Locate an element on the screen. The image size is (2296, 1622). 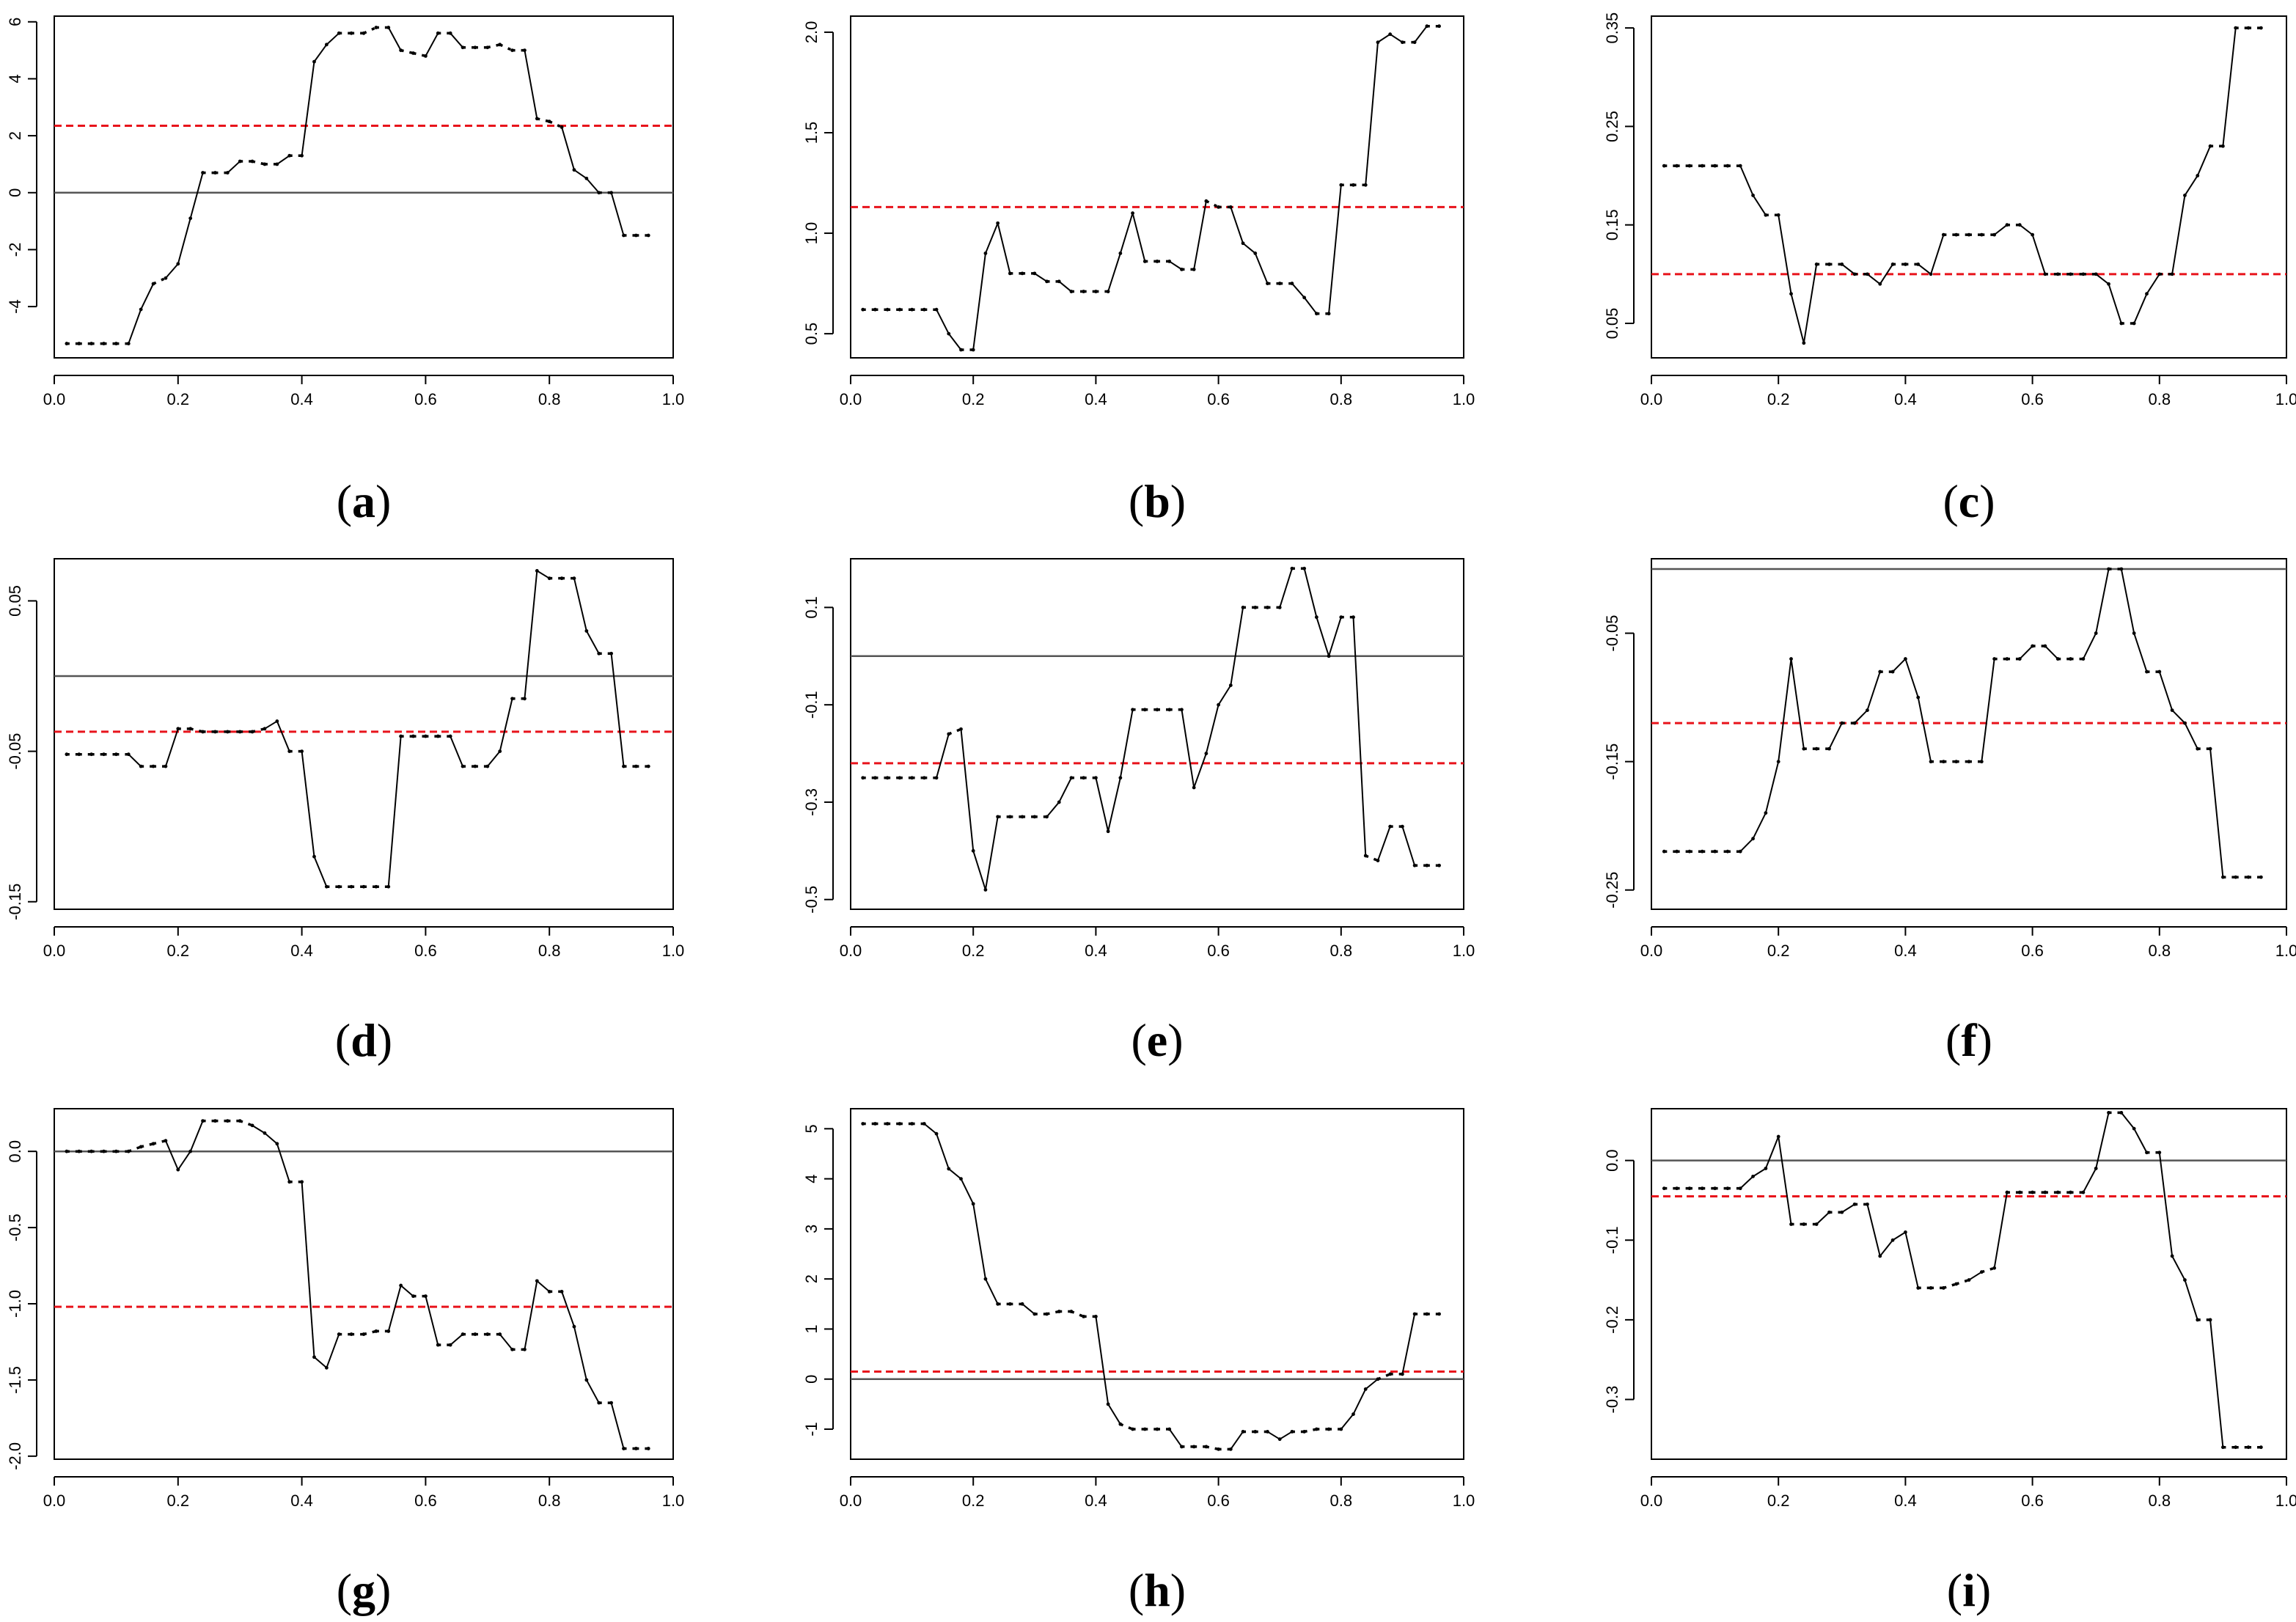
panel-label: (h) is located at coordinates (1157, 1590).